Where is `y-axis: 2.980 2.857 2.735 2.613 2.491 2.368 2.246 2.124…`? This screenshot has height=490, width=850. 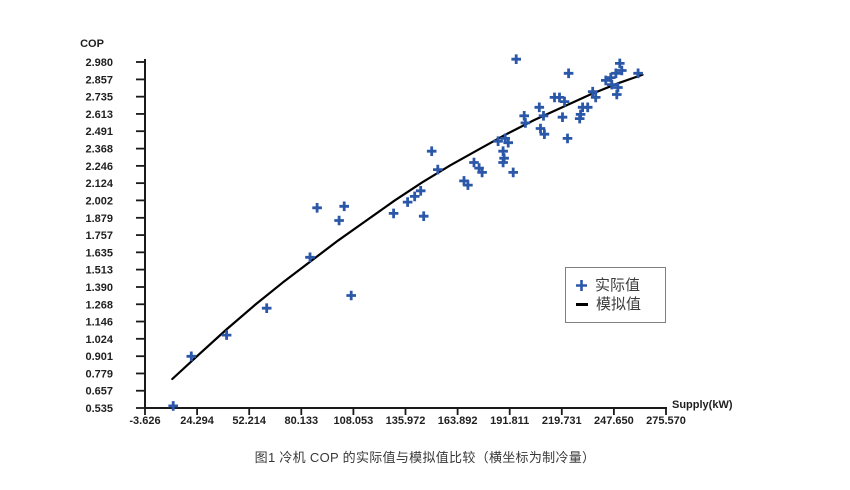 y-axis: 2.980 2.857 2.735 2.613 2.491 2.368 2.246 2.124… is located at coordinates (115, 236).